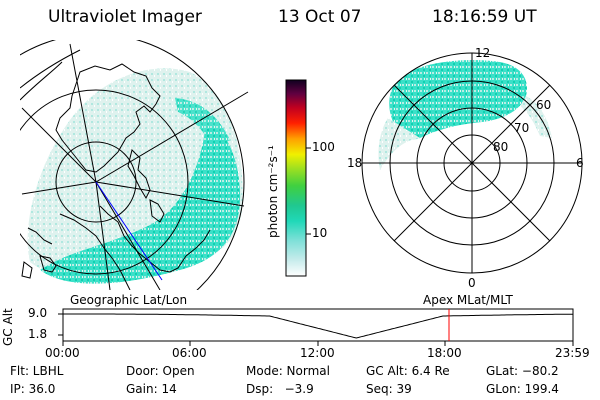  Describe the element at coordinates (160, 371) in the screenshot. I see `door-info: Door: Open` at that location.